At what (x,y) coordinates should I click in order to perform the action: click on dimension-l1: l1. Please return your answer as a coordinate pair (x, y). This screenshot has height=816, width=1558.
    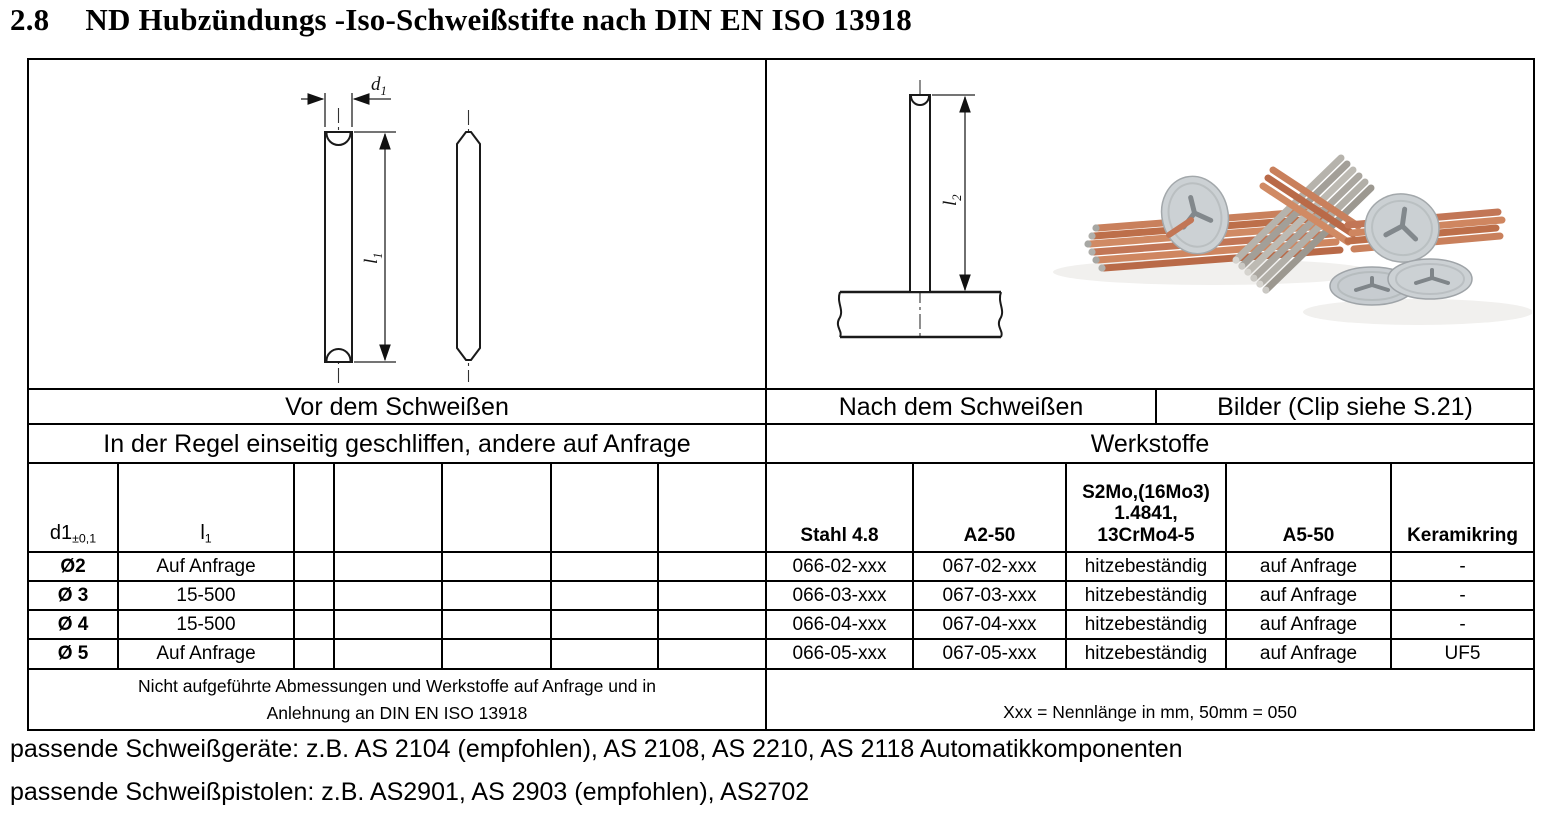
    Looking at the image, I should click on (375, 247).